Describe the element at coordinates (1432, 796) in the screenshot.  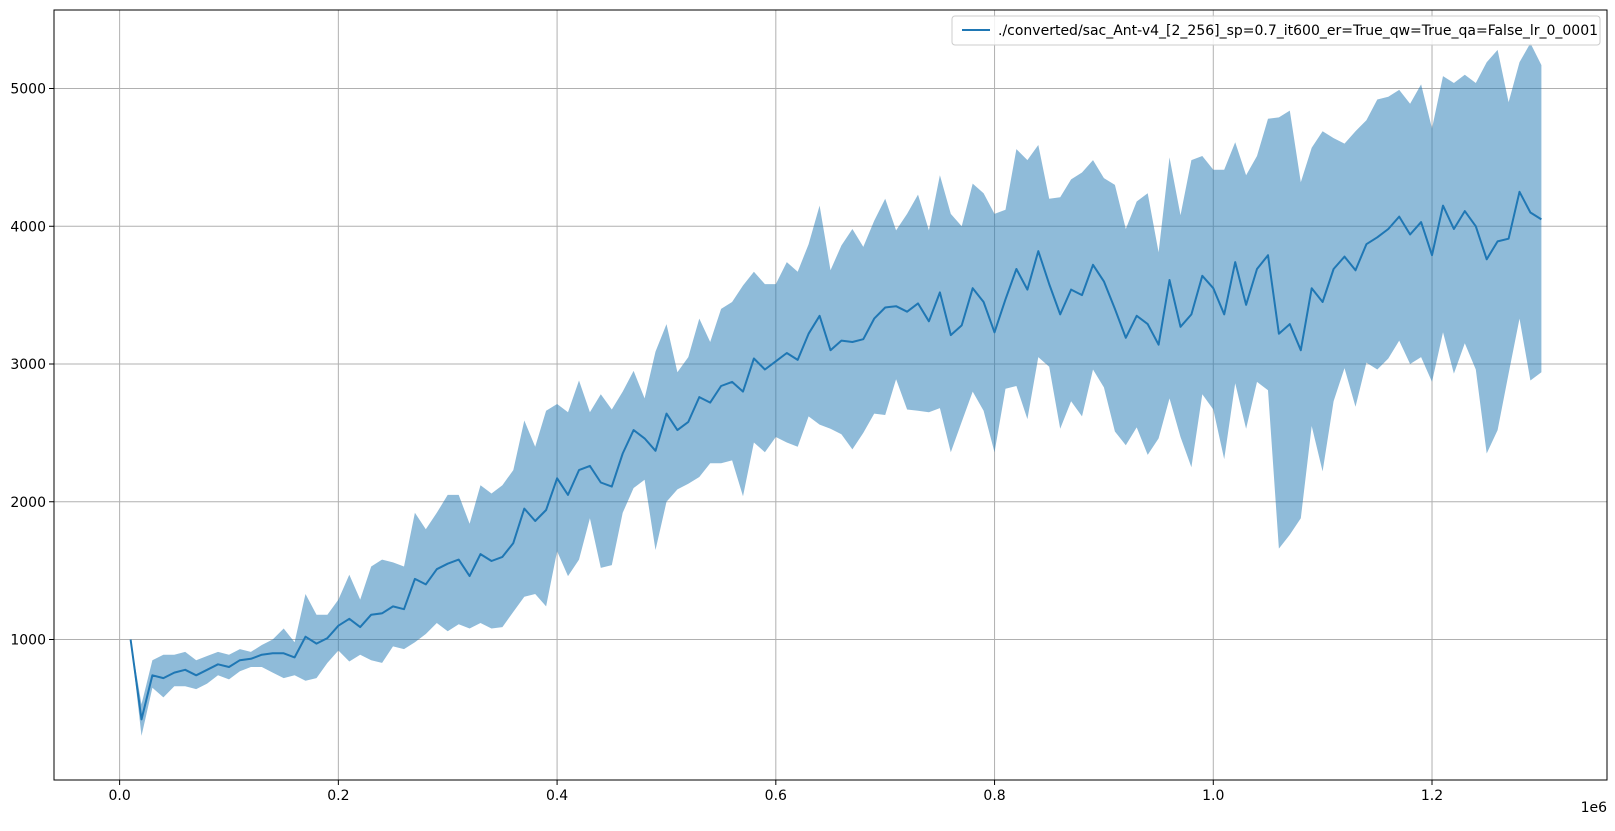
I see `x-tick-label: 1.2` at that location.